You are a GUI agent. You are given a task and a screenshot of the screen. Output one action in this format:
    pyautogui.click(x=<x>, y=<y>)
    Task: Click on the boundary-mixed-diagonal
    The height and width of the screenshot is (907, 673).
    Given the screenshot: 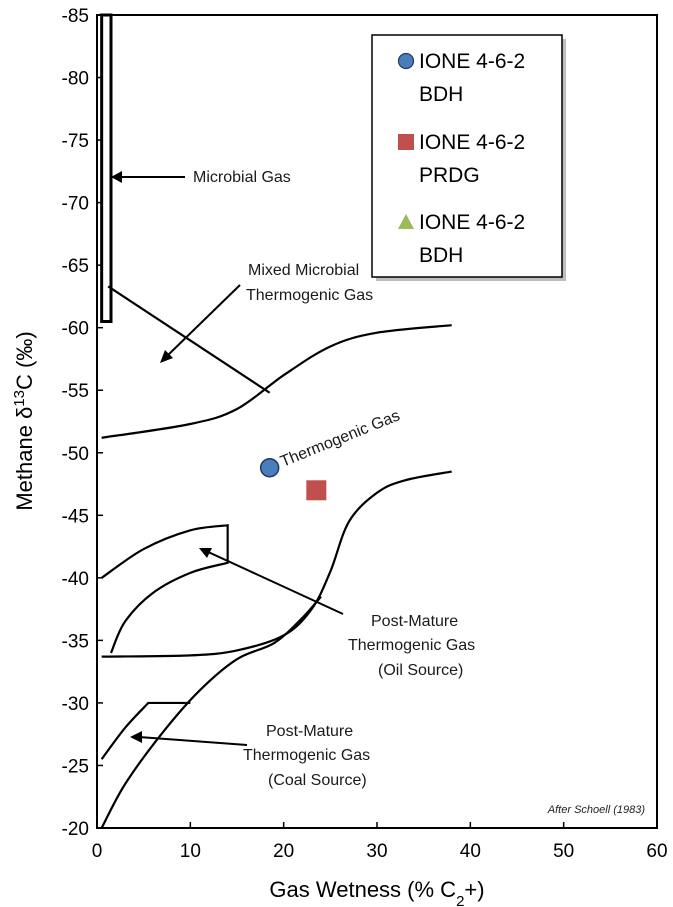 What is the action you would take?
    pyautogui.click(x=189, y=339)
    